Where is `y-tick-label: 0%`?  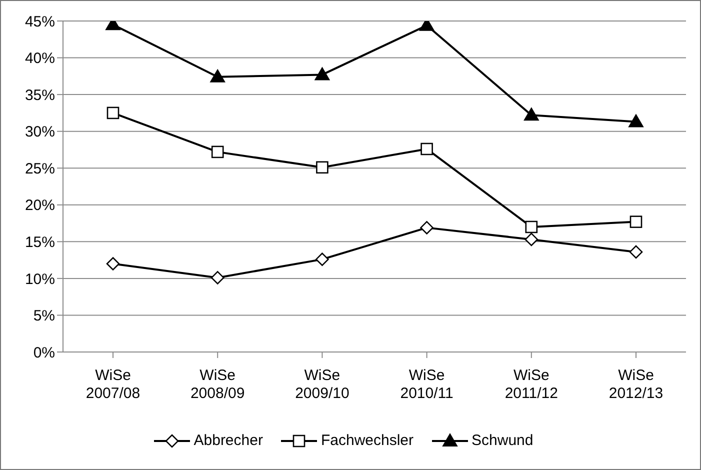
y-tick-label: 0% is located at coordinates (44, 353).